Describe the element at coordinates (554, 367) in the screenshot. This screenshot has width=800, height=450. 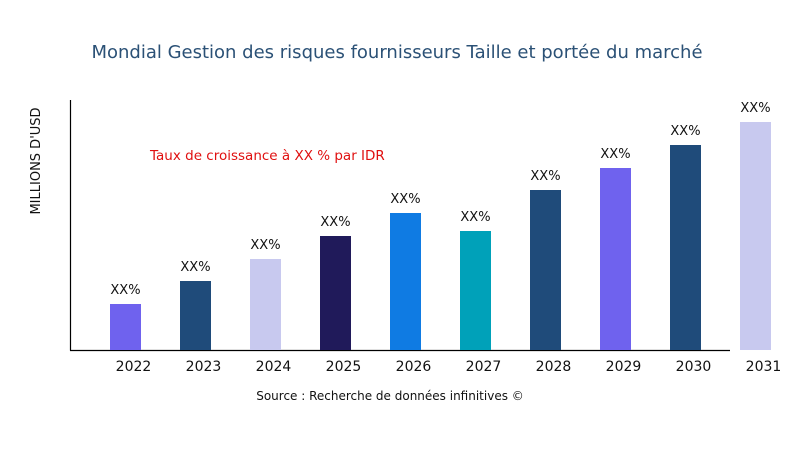
I see `x-tick-2028: 2028` at that location.